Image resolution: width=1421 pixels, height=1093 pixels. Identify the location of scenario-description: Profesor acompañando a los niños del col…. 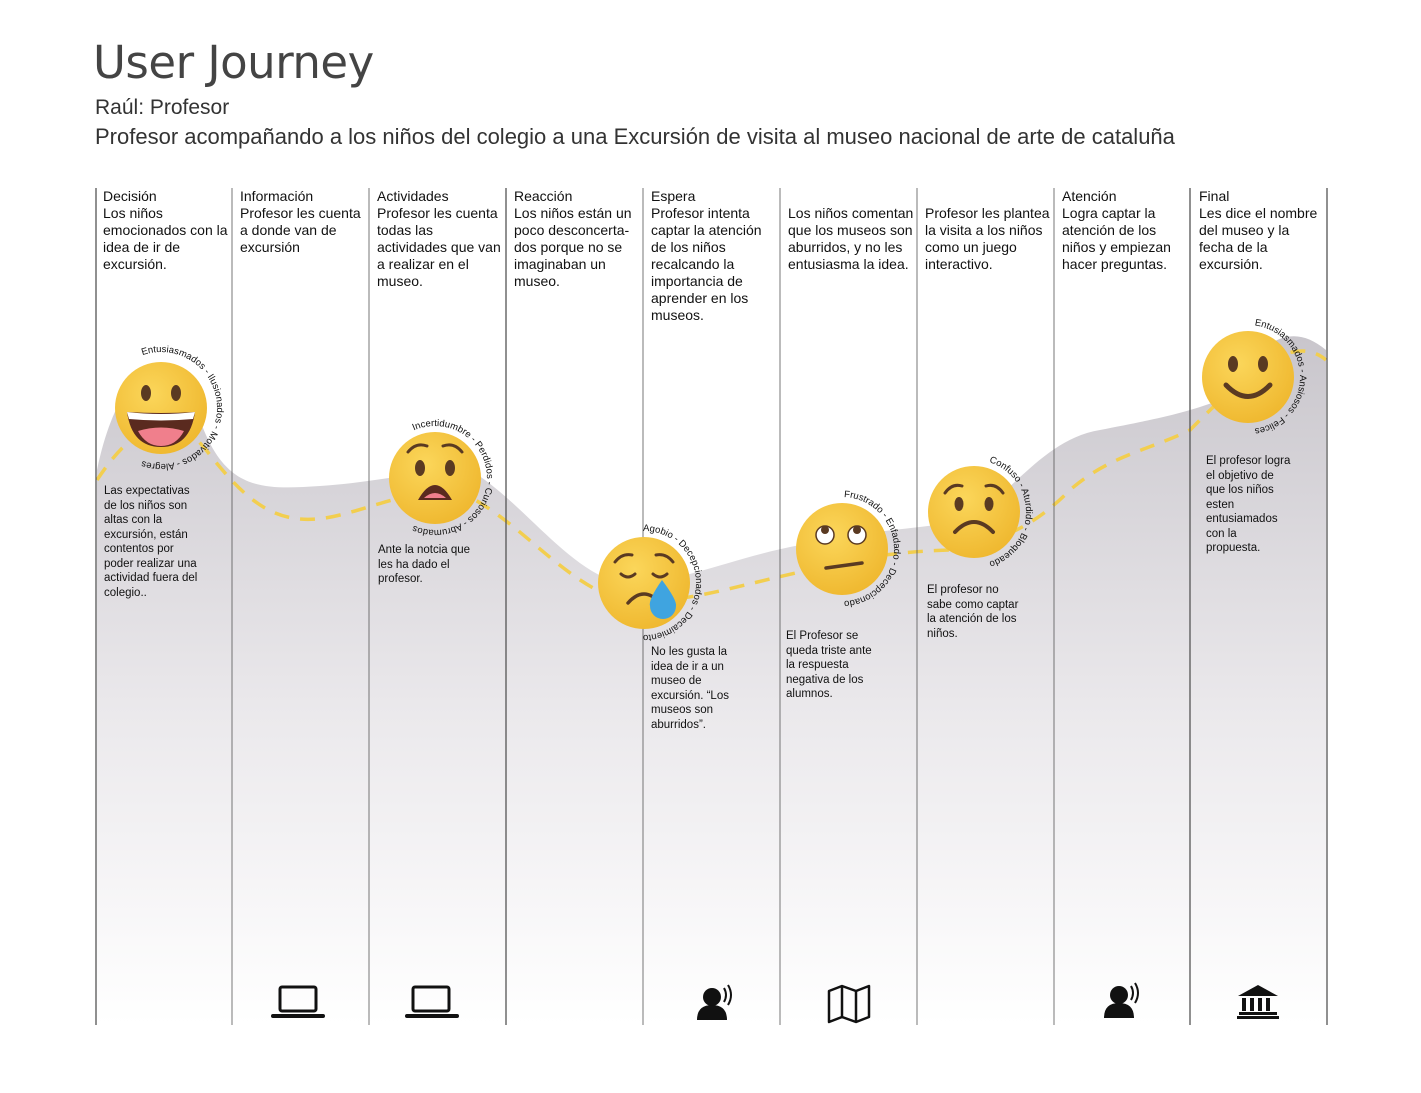
(635, 136).